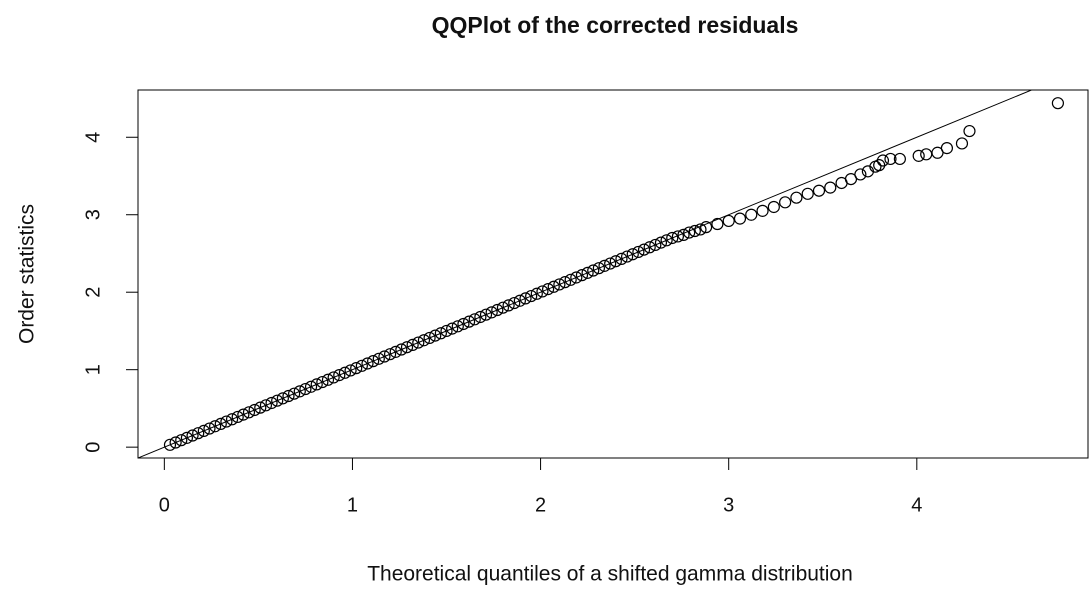  What do you see at coordinates (540, 505) in the screenshot?
I see `x-tick-label: 2` at bounding box center [540, 505].